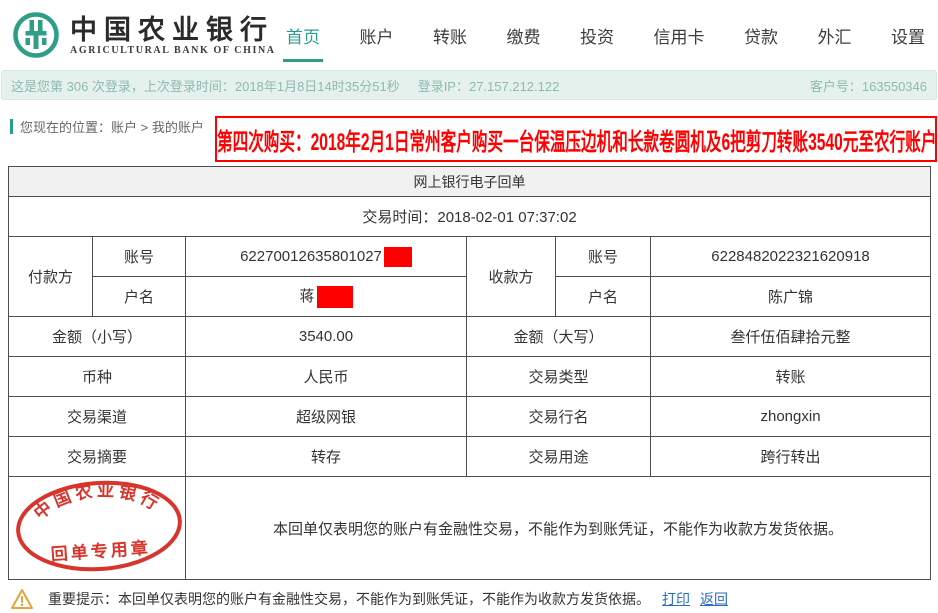 The width and height of the screenshot is (938, 613). Describe the element at coordinates (558, 416) in the screenshot. I see `bank-name-label: 交易行名` at that location.